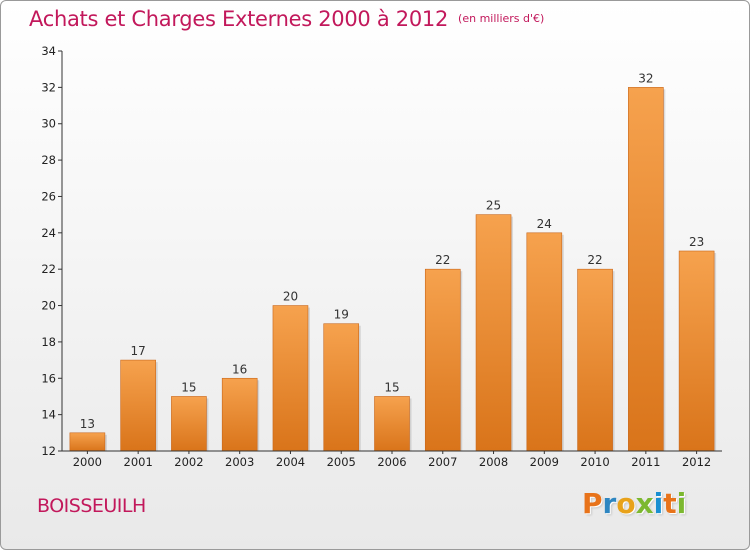 The width and height of the screenshot is (750, 550). I want to click on x-tick-label-2003: 2003, so click(239, 462).